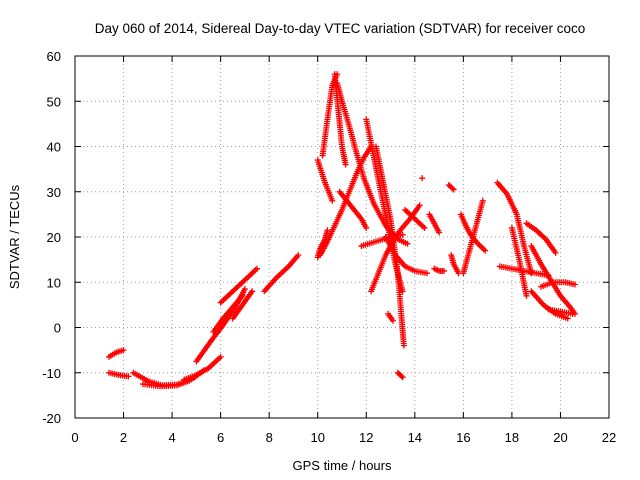  I want to click on x-tick-label: 0, so click(74, 437).